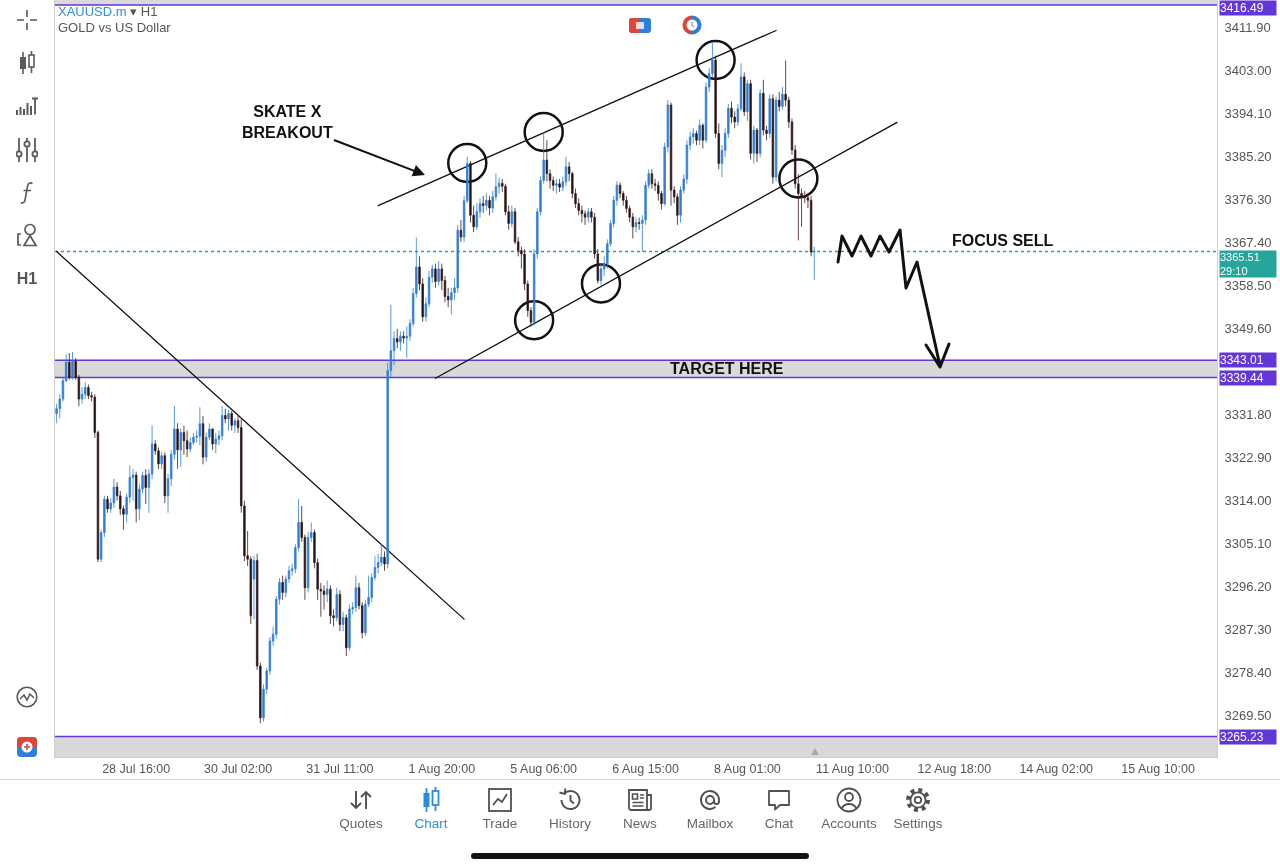 The image size is (1280, 868). What do you see at coordinates (238, 769) in the screenshot?
I see `x-tick-label: 30 Jul 02:00` at bounding box center [238, 769].